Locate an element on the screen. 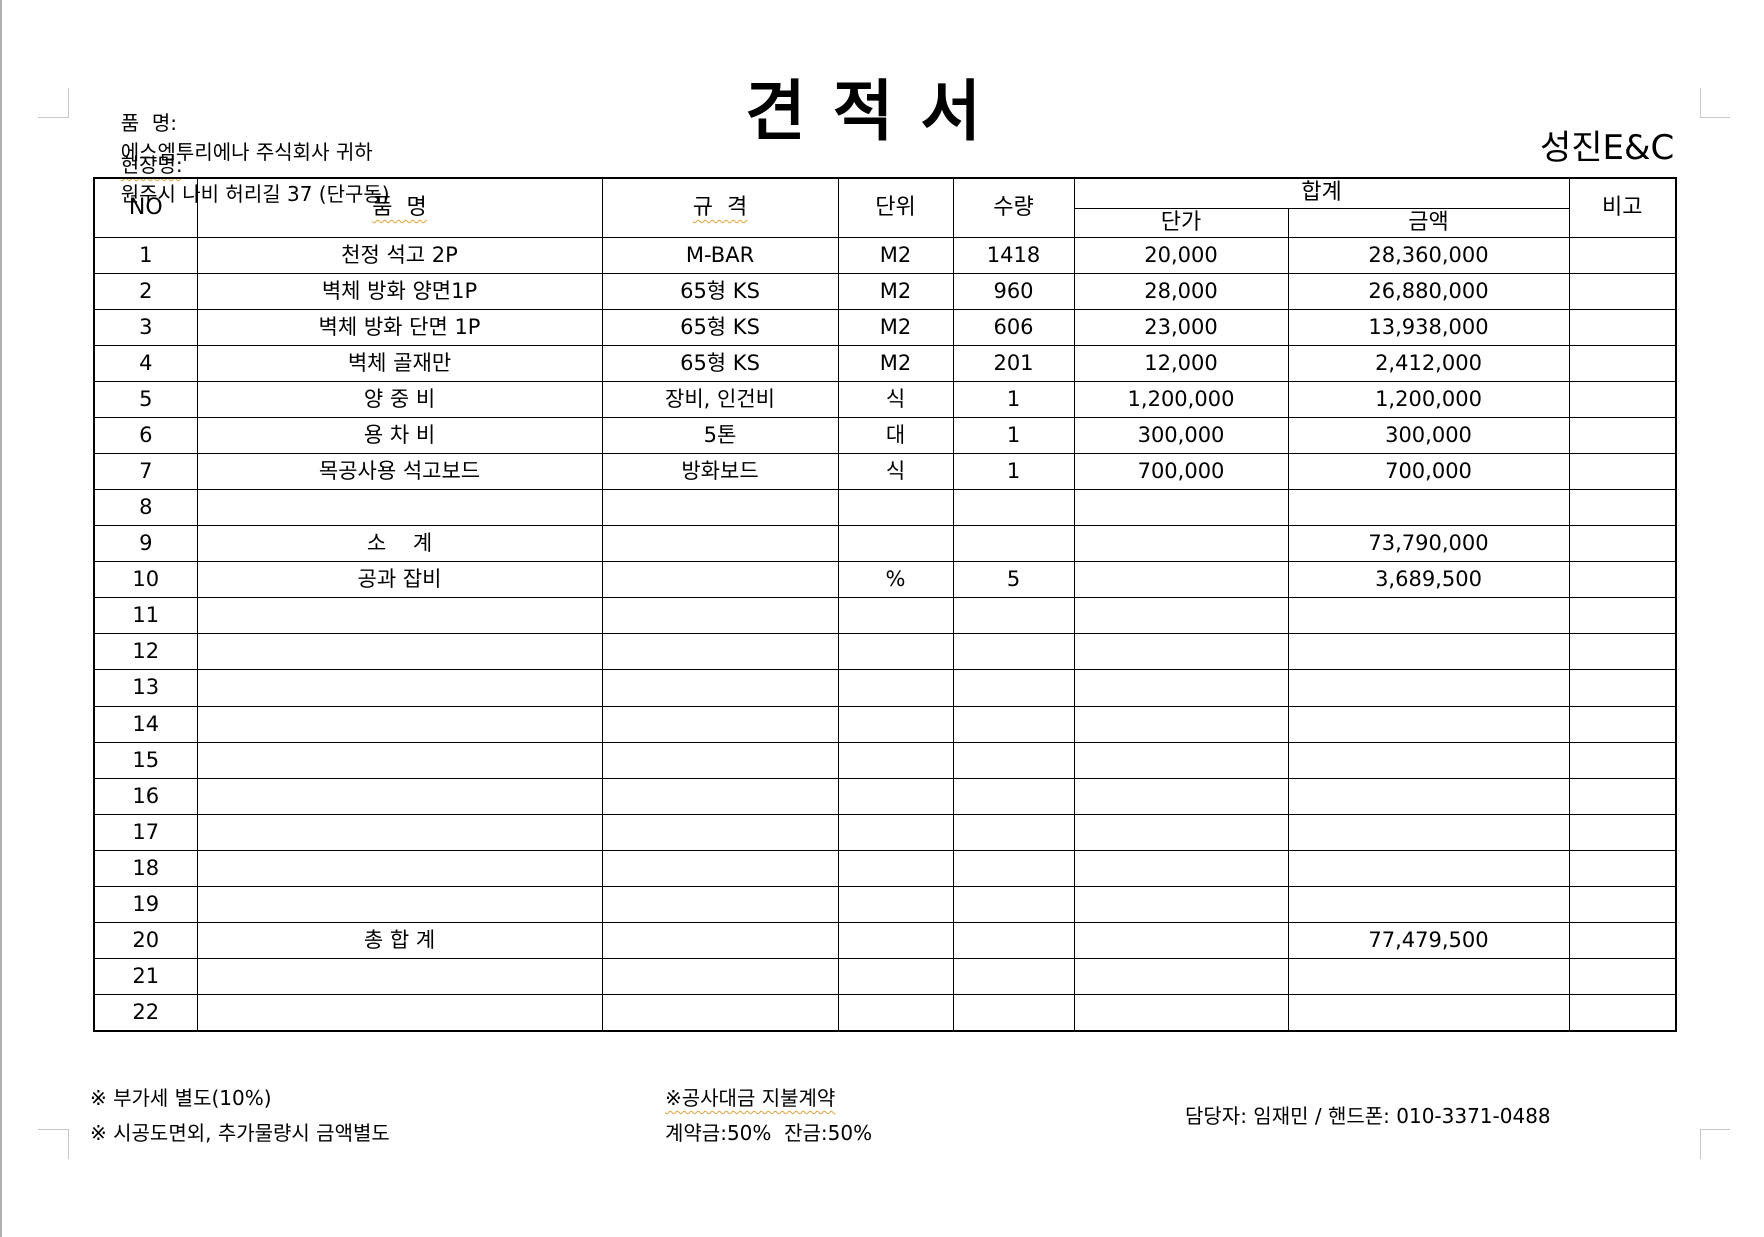 This screenshot has height=1237, width=1764. table-row: 10 공과 잡비% 5 3,689,500 is located at coordinates (885, 580).